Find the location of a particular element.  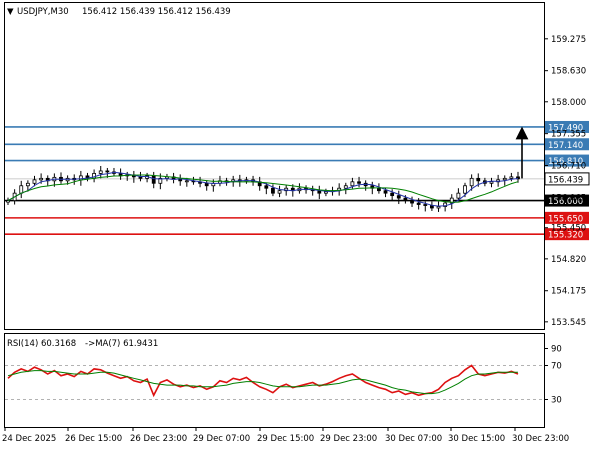

price-tick-label: 157.355 is located at coordinates (568, 135).